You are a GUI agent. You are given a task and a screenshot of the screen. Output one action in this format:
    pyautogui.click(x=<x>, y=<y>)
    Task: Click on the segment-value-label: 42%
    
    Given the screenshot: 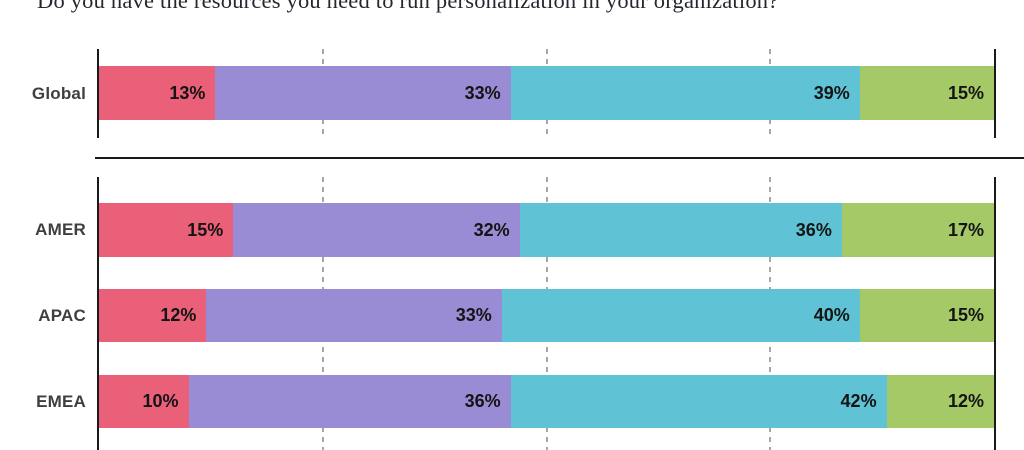 What is the action you would take?
    pyautogui.click(x=858, y=401)
    